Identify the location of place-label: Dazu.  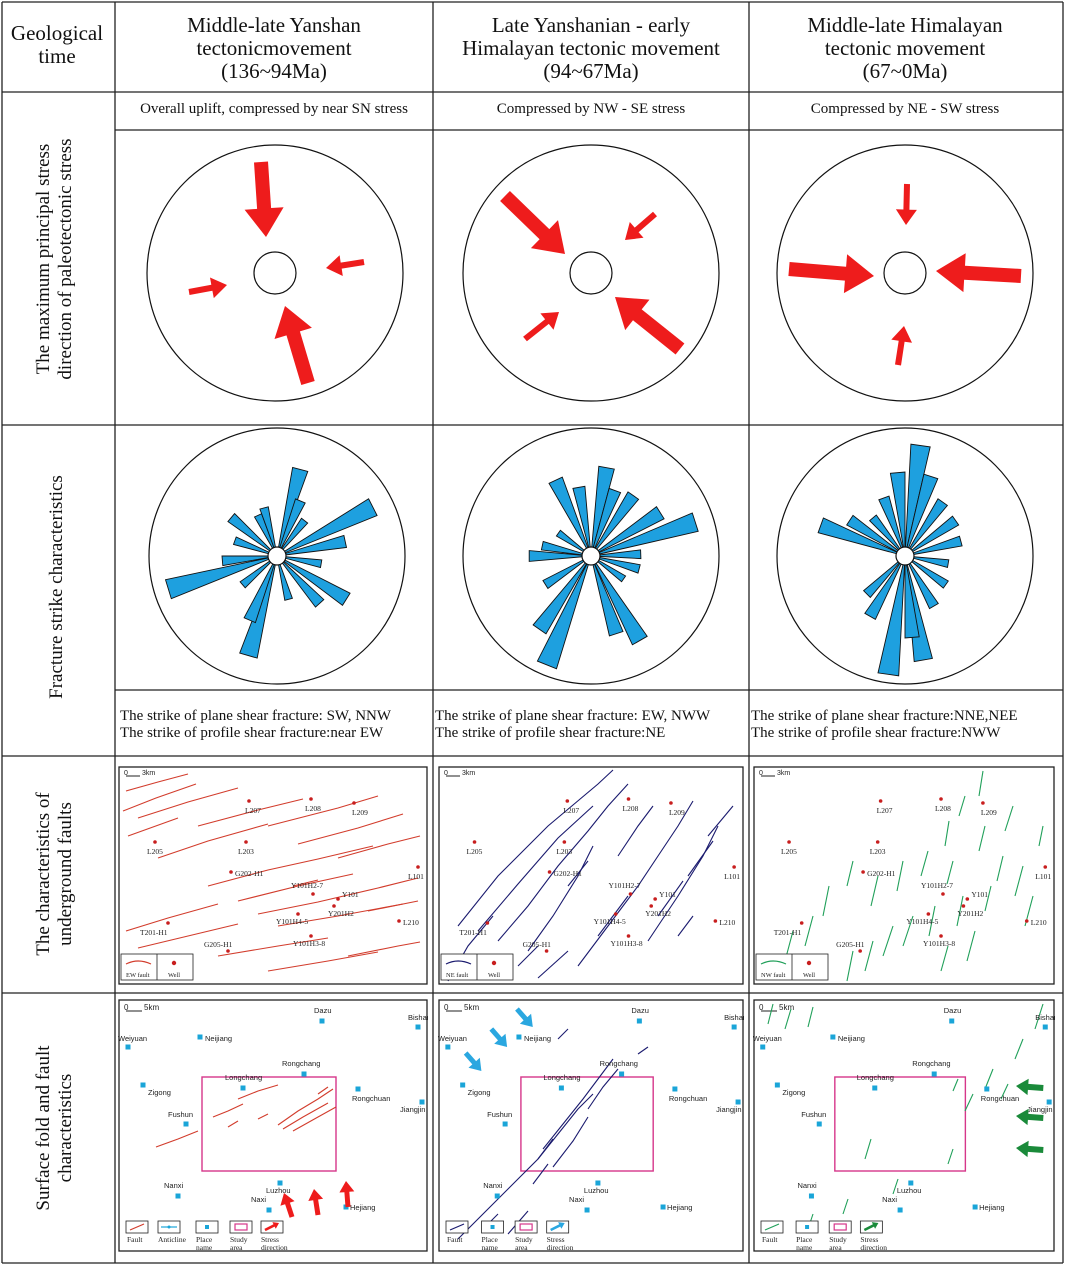
(640, 1010).